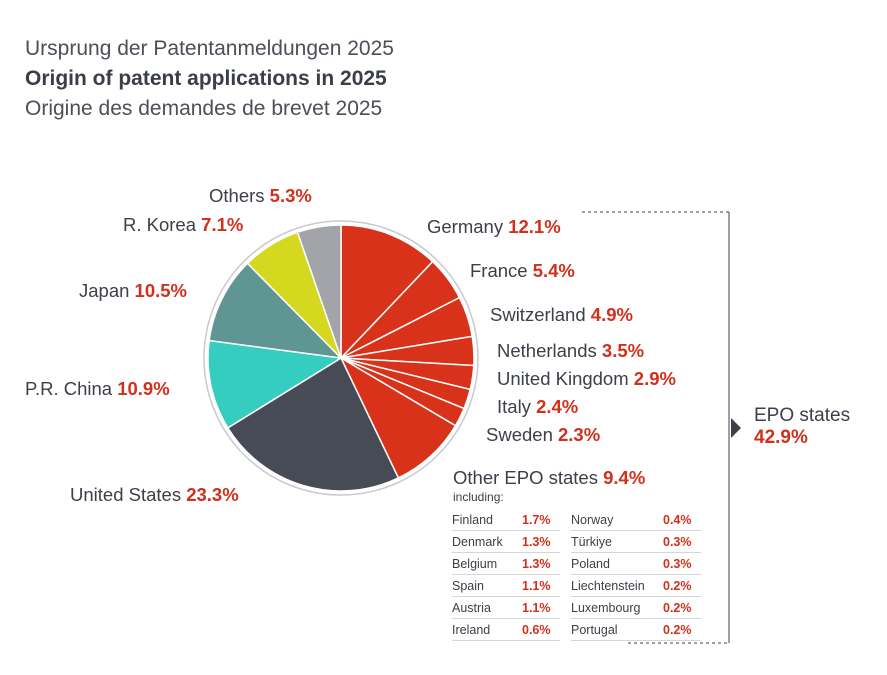 Image resolution: width=887 pixels, height=675 pixels. Describe the element at coordinates (617, 607) in the screenshot. I see `country-name: Luxembourg` at that location.